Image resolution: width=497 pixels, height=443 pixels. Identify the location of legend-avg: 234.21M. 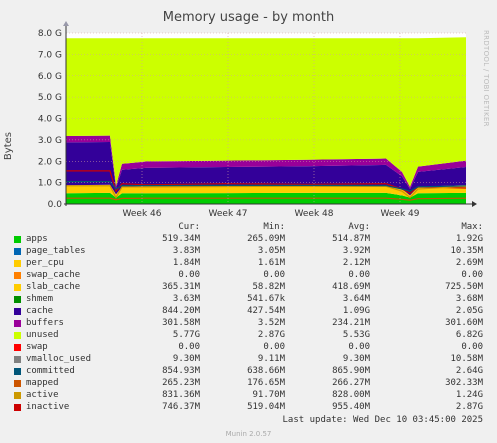
(351, 323).